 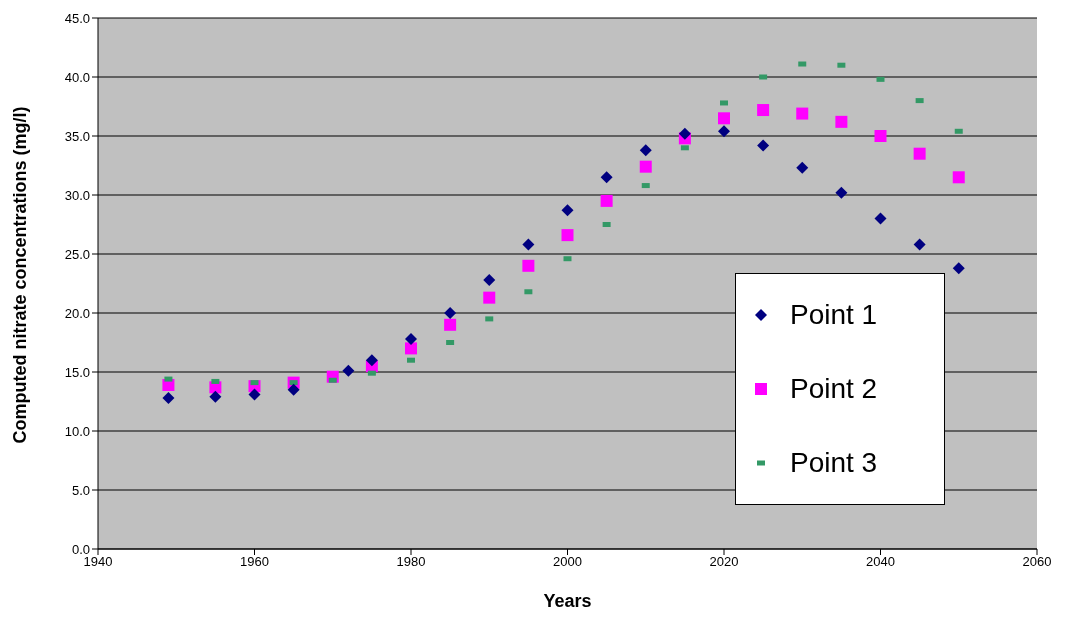 I want to click on x-tick-label: 2020, so click(x=724, y=562).